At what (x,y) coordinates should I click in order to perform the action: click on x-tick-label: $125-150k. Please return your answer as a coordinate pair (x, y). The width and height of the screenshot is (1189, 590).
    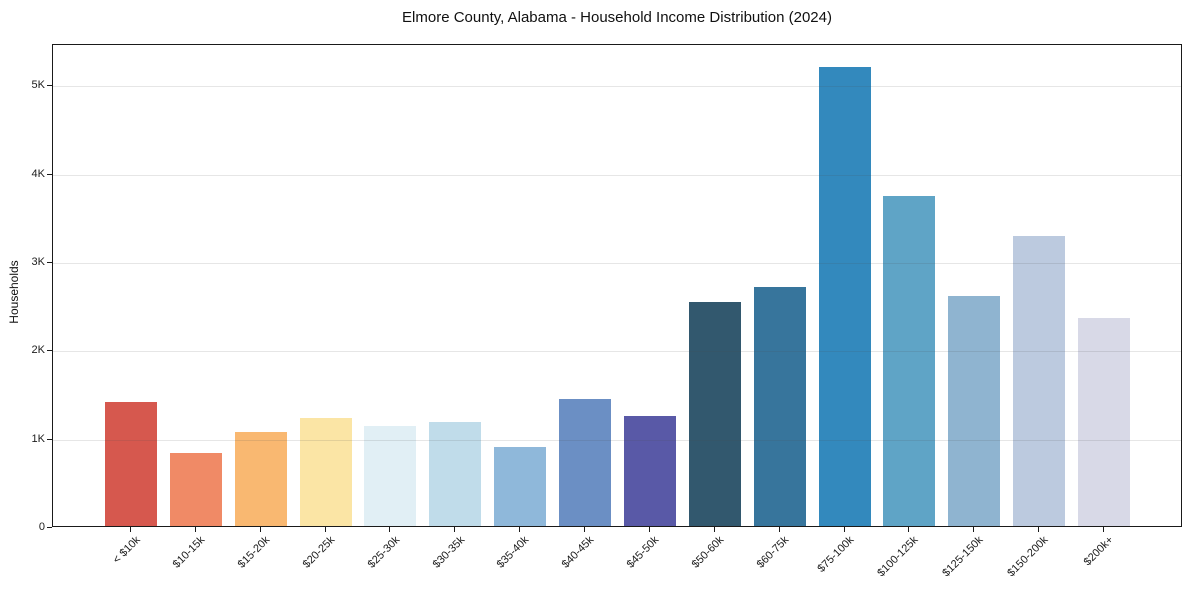
    Looking at the image, I should click on (963, 557).